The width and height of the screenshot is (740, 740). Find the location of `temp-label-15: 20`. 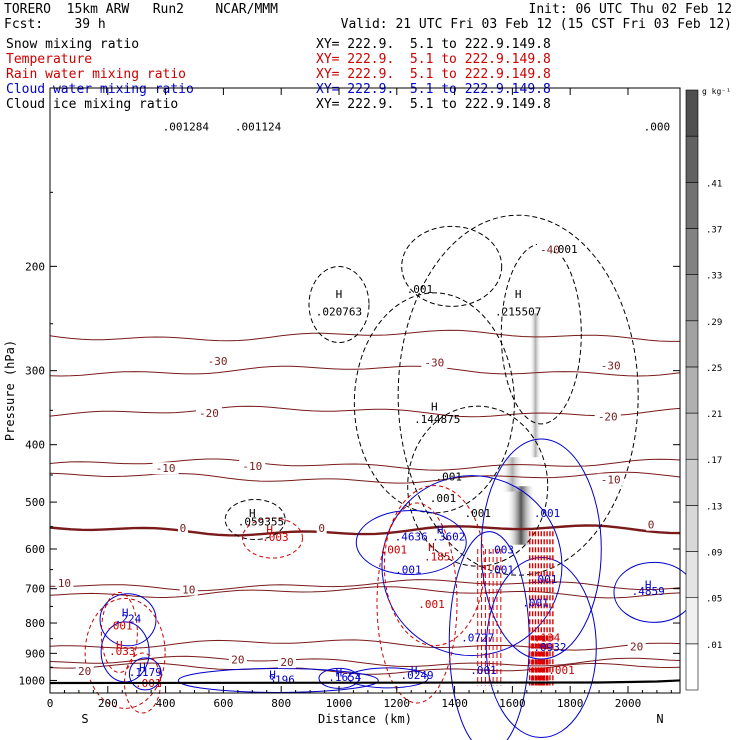

temp-label-15: 20 is located at coordinates (286, 662).